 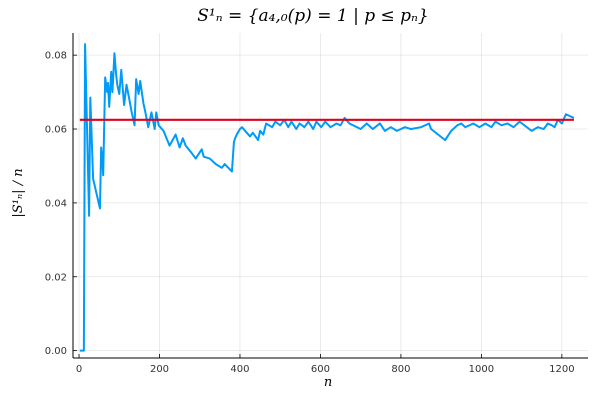 I want to click on y-tick-label: 0.00, so click(x=56, y=351).